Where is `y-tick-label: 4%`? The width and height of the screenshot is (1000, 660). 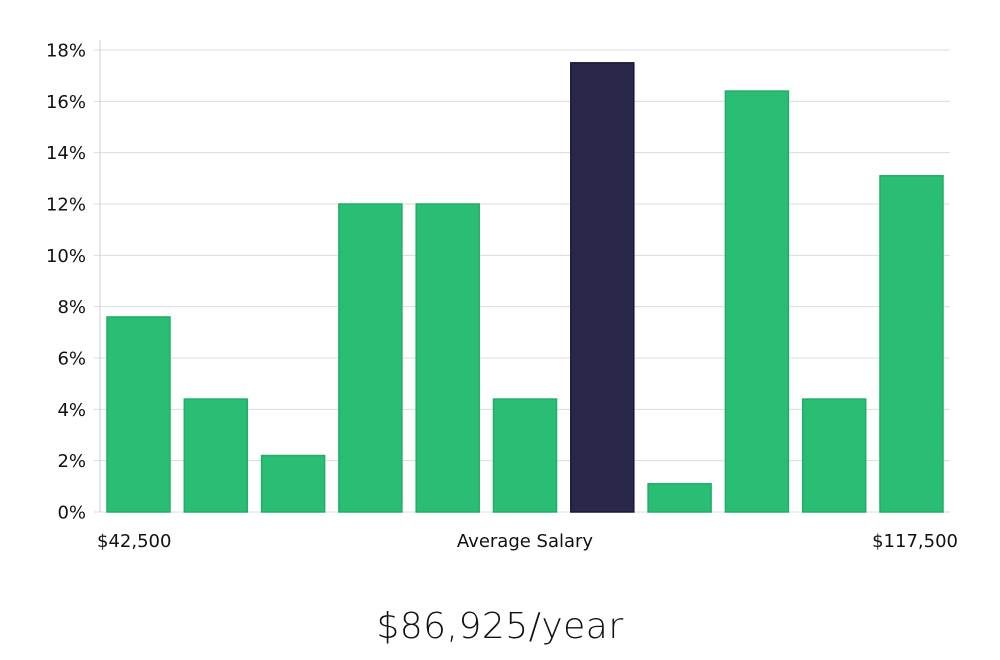
y-tick-label: 4% is located at coordinates (71, 410).